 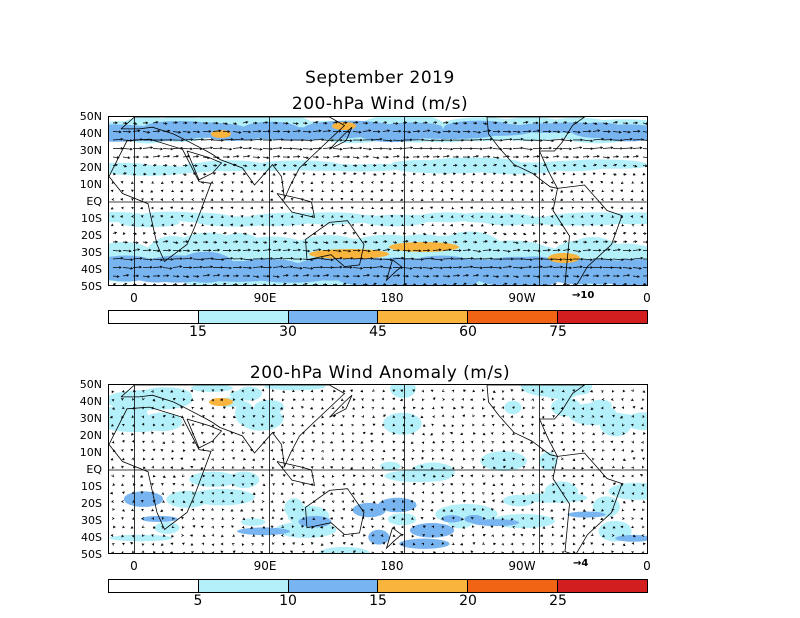 What do you see at coordinates (288, 332) in the screenshot?
I see `colorbar-label: 30` at bounding box center [288, 332].